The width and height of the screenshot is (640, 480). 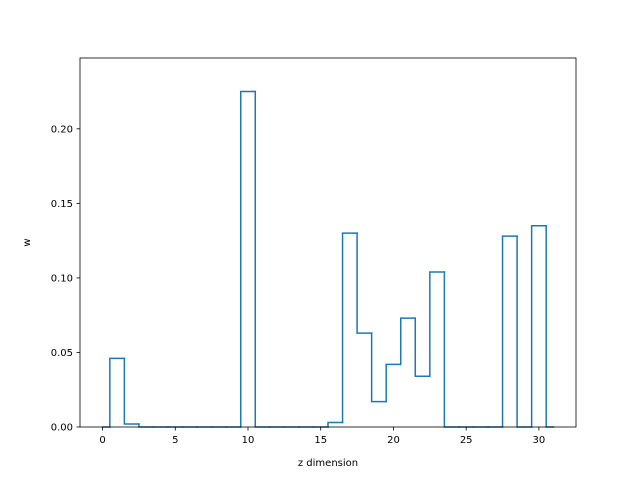 What do you see at coordinates (539, 440) in the screenshot?
I see `x-tick-label: 30` at bounding box center [539, 440].